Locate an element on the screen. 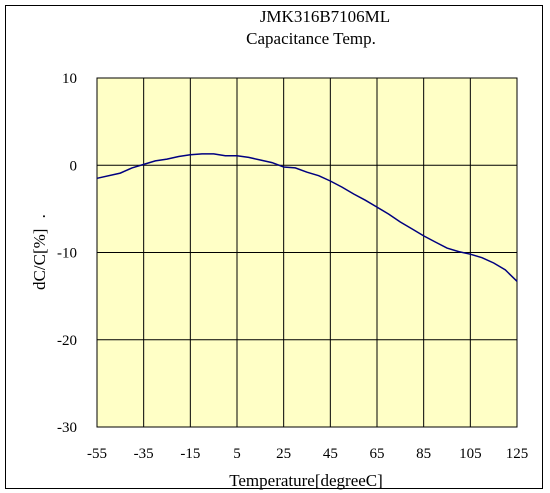  y-tick-label: -10 is located at coordinates (67, 254).